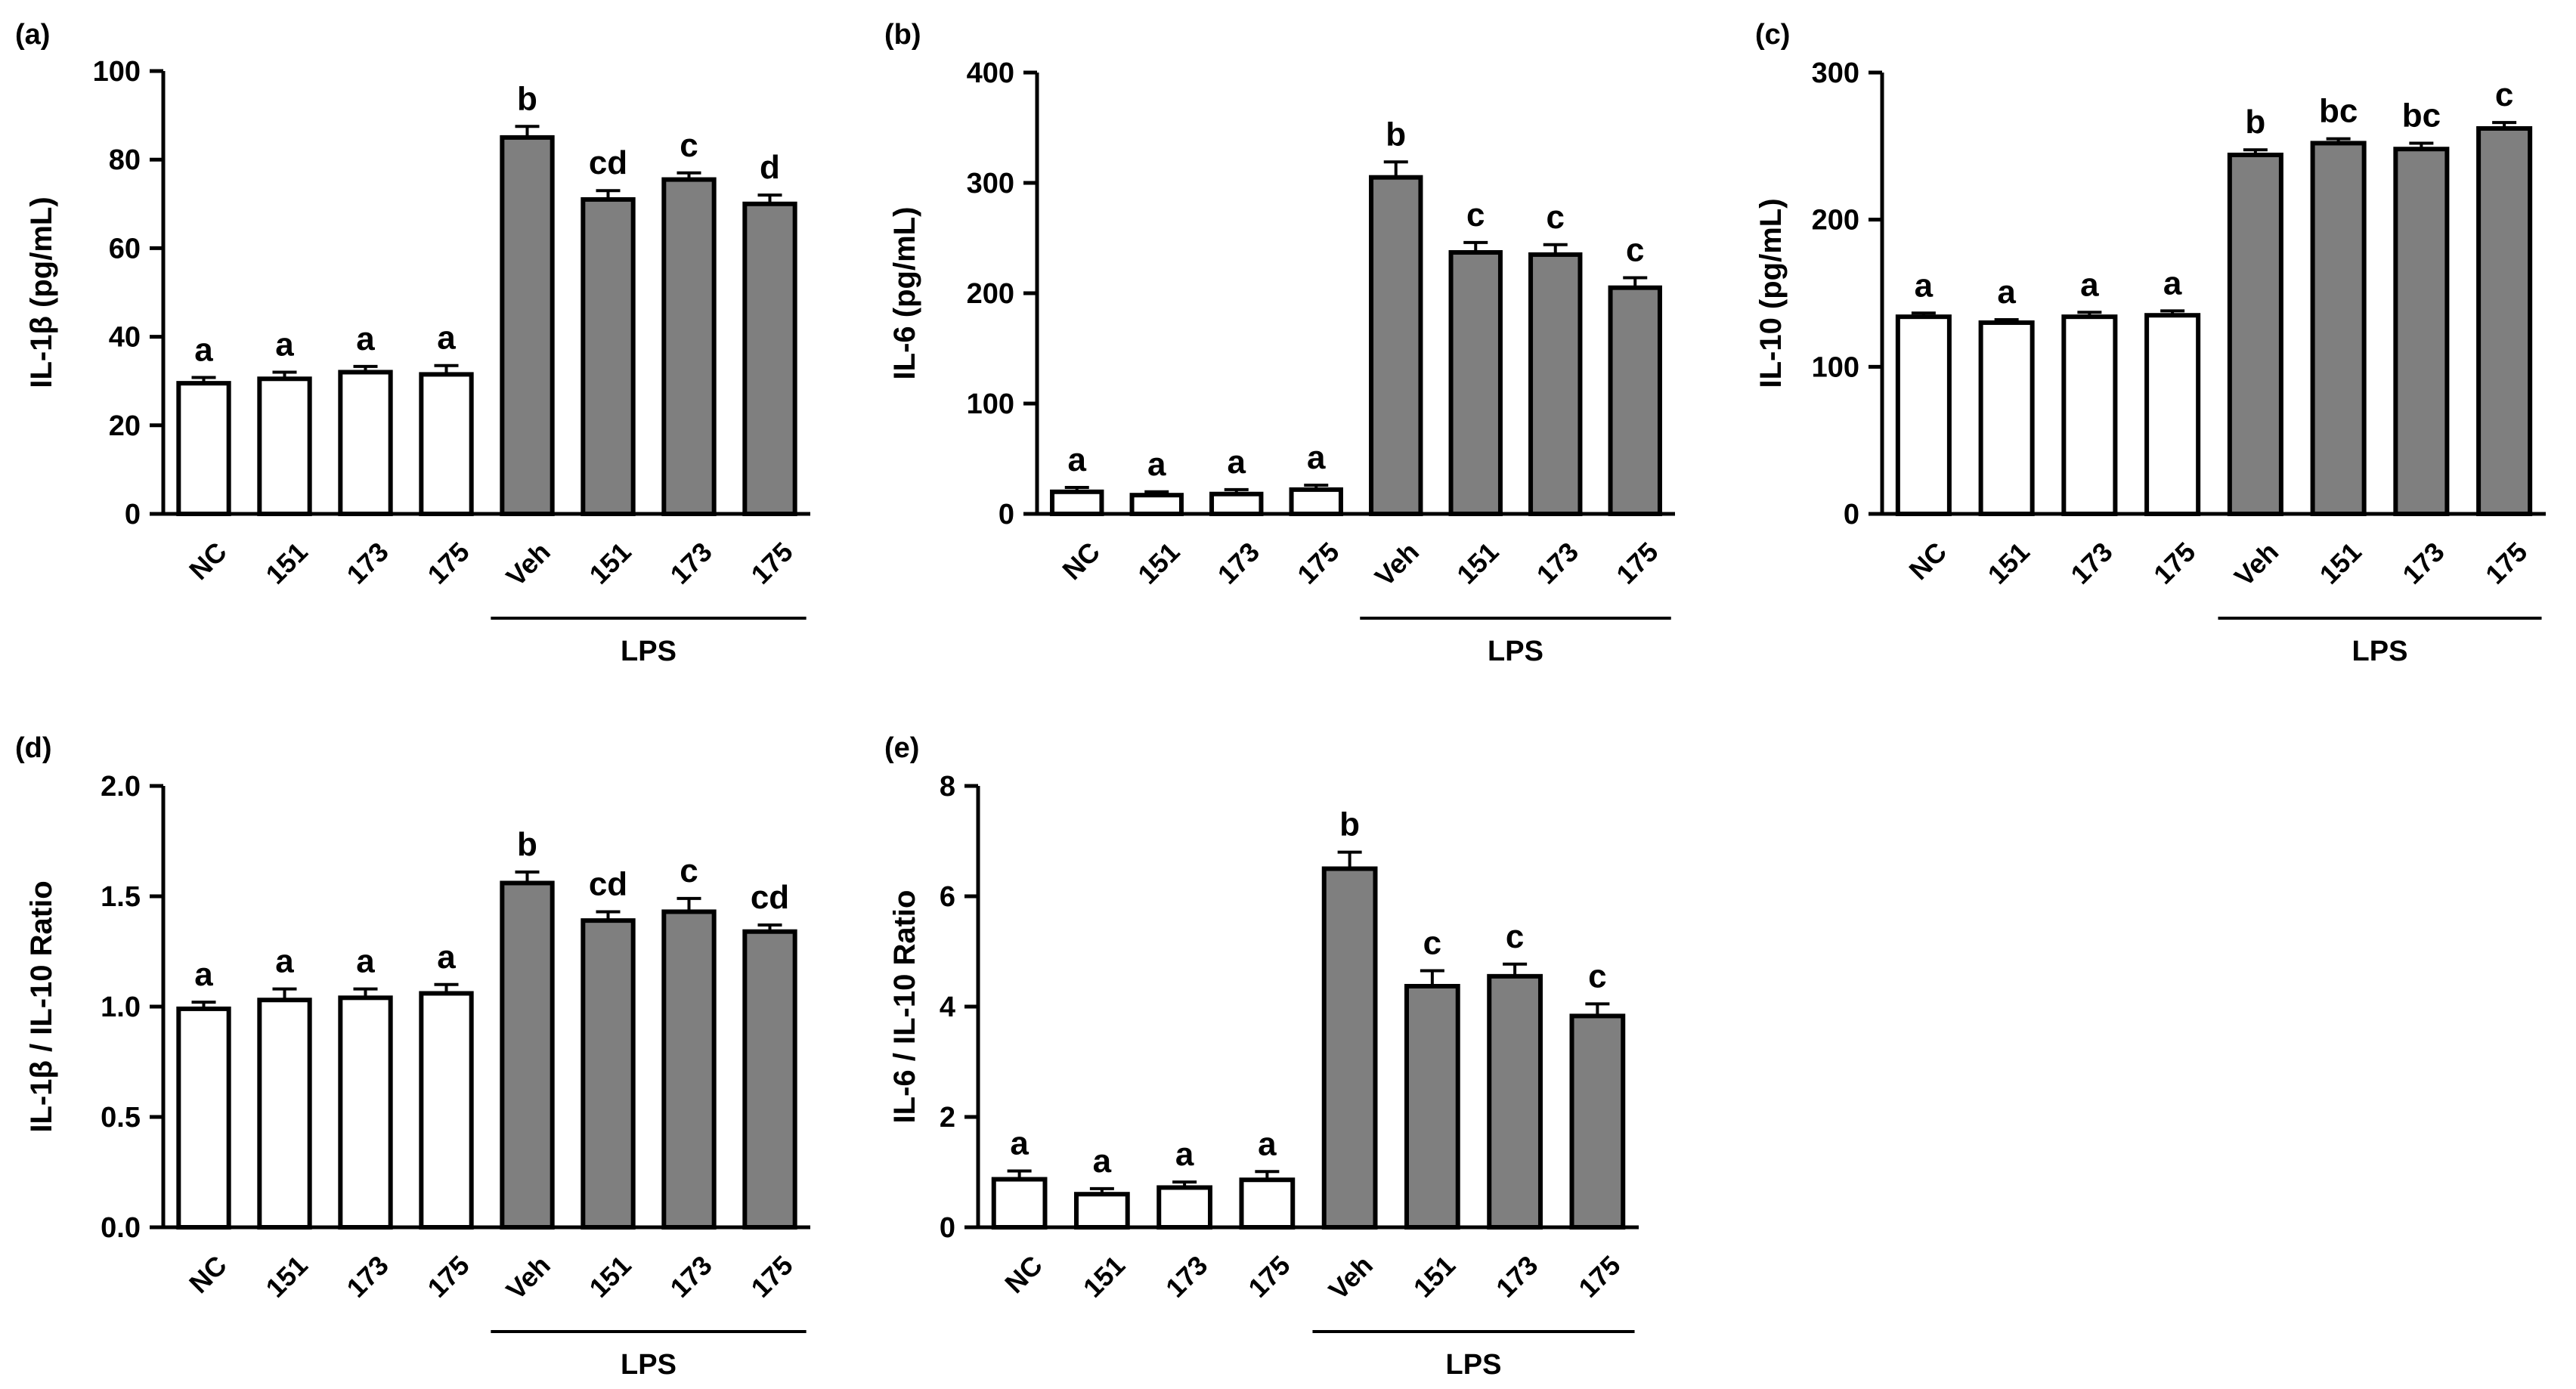 This screenshot has height=1389, width=2576. I want to click on y-axis-title: IL-6 / IL-10 Ratio, so click(904, 1007).